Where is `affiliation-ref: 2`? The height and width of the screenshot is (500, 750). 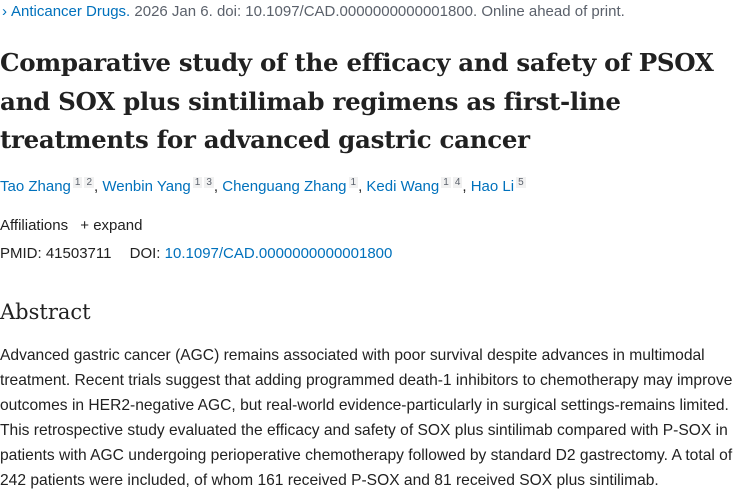 affiliation-ref: 2 is located at coordinates (89, 182).